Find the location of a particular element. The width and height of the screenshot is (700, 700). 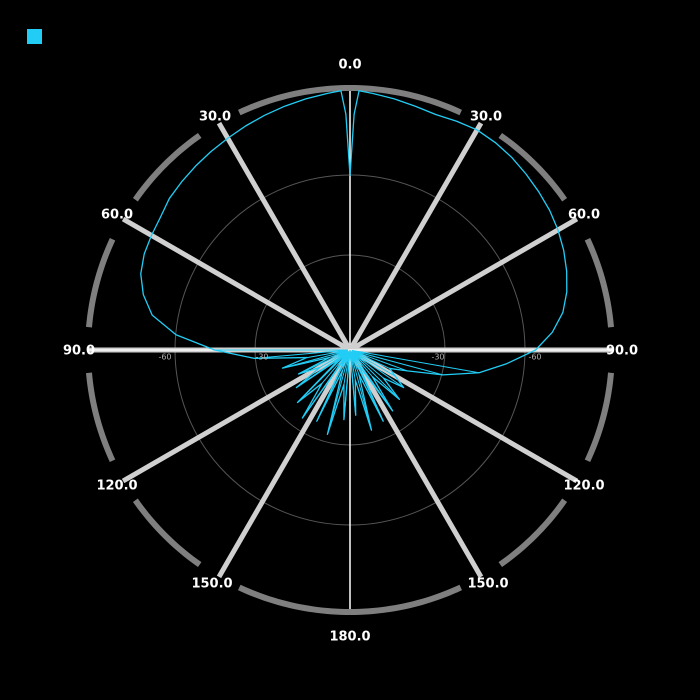

angle-tick-2: 30.0 is located at coordinates (486, 117).